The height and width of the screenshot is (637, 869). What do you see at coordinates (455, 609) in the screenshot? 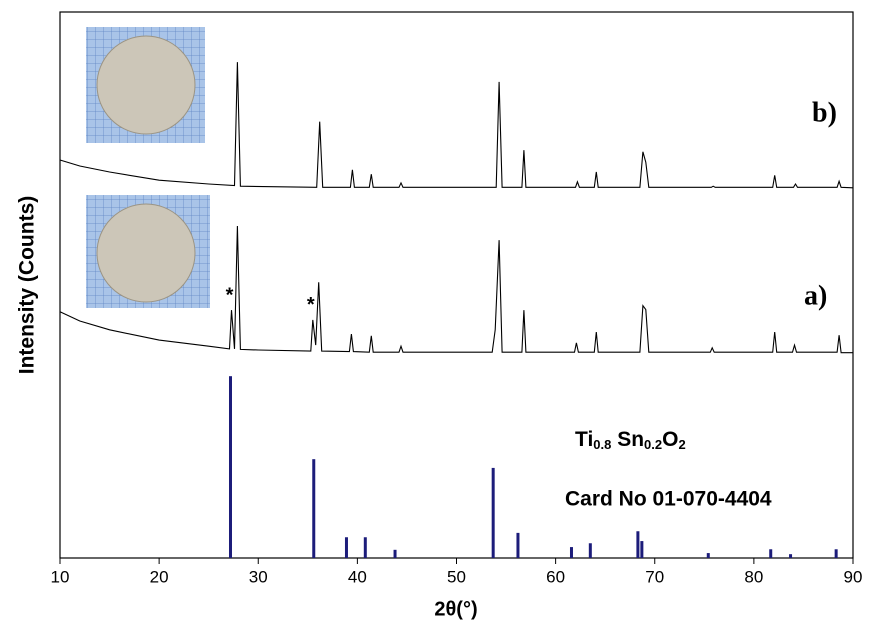
I see `x-axis-label: 2θ(°)` at bounding box center [455, 609].